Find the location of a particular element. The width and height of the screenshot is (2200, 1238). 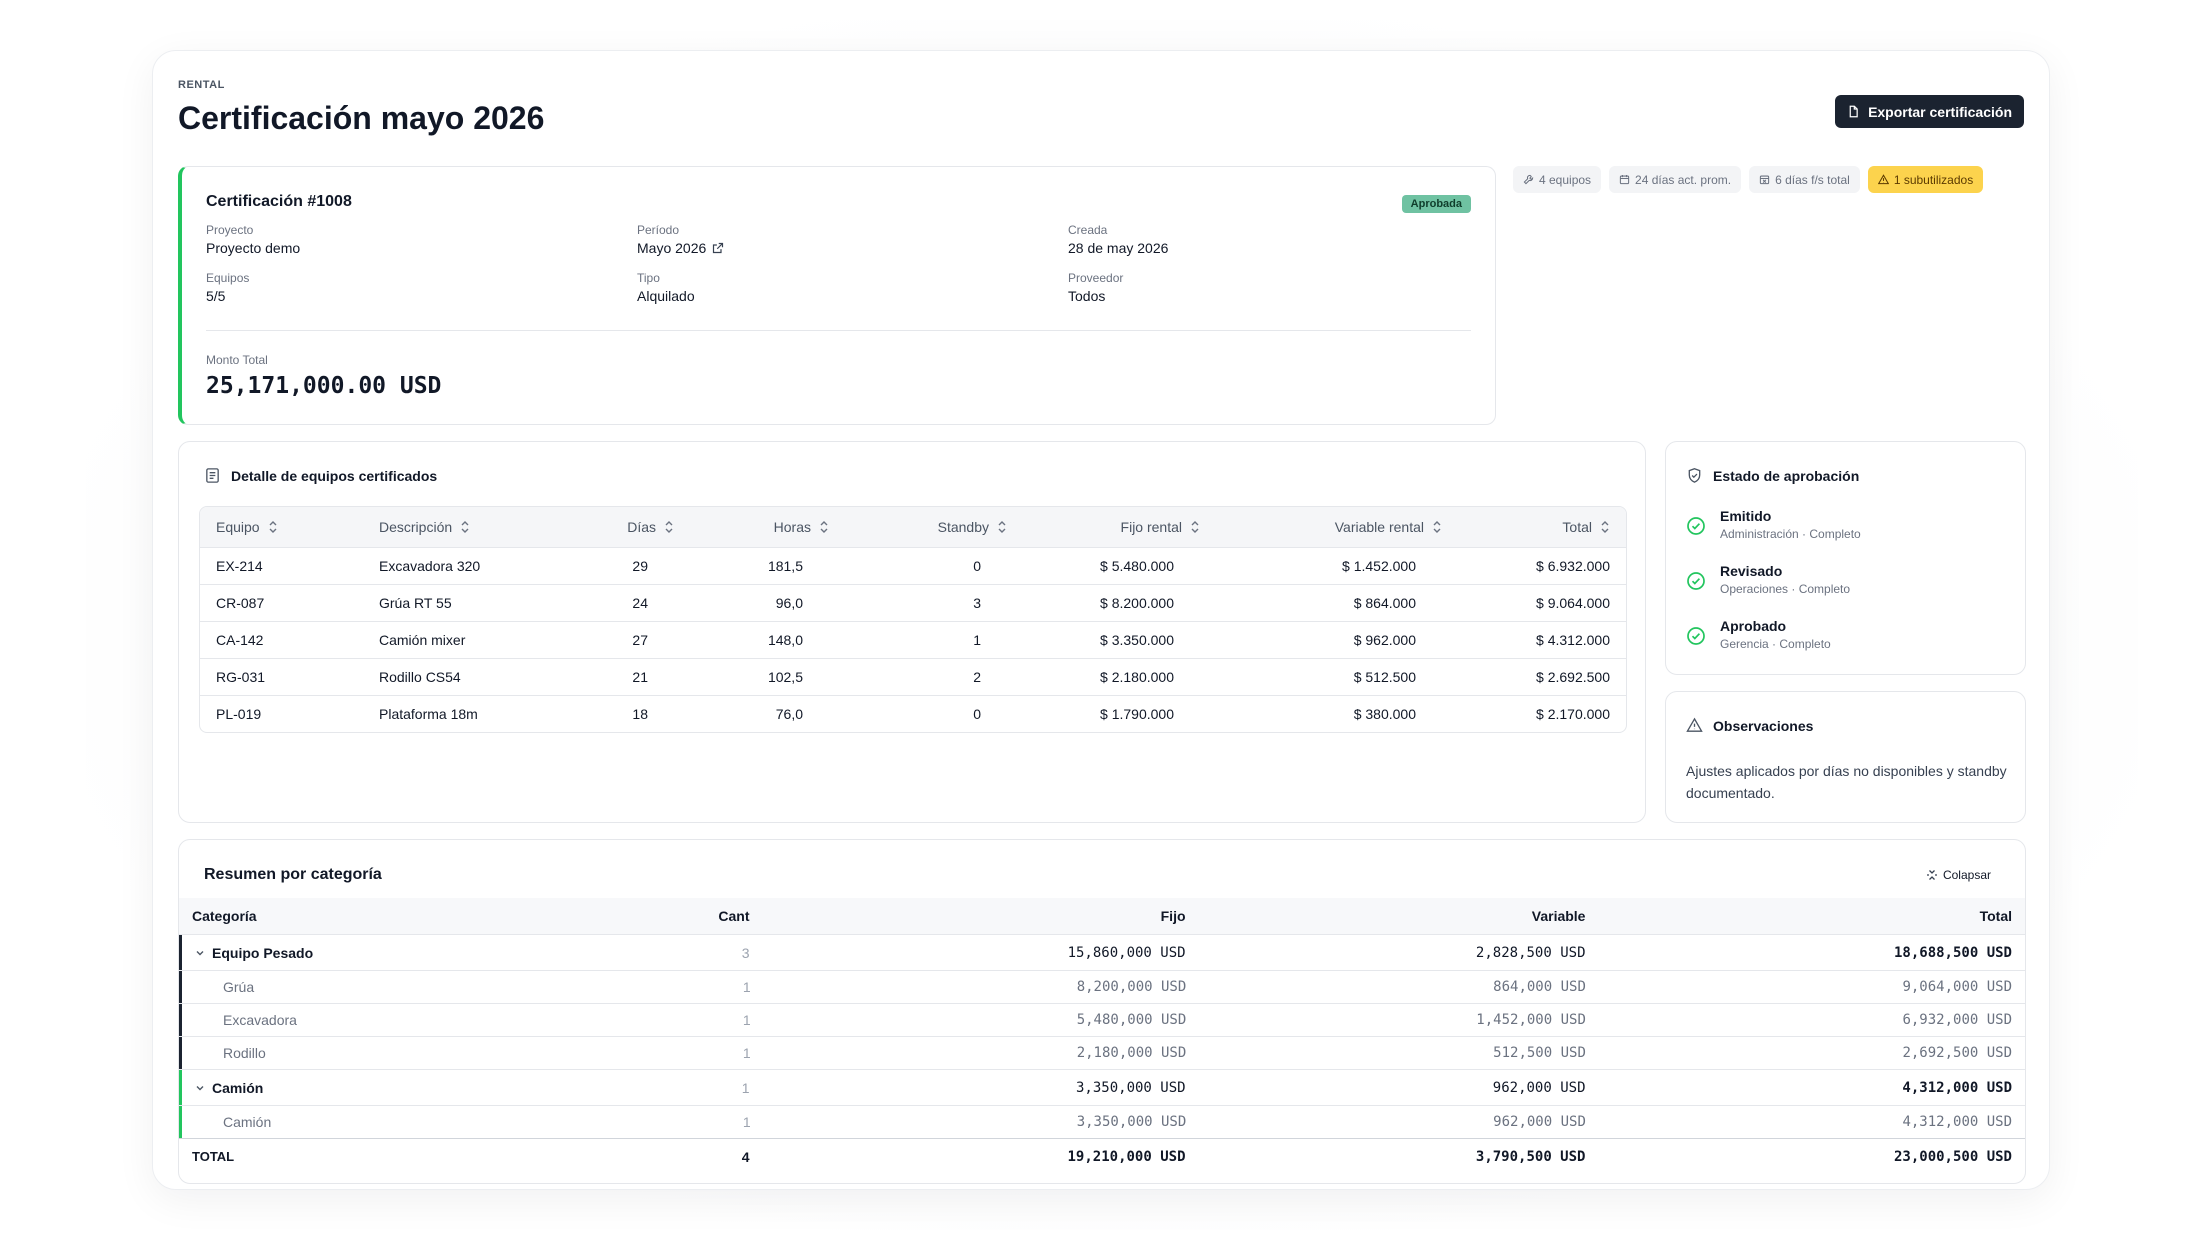

file-icon is located at coordinates (1853, 111).